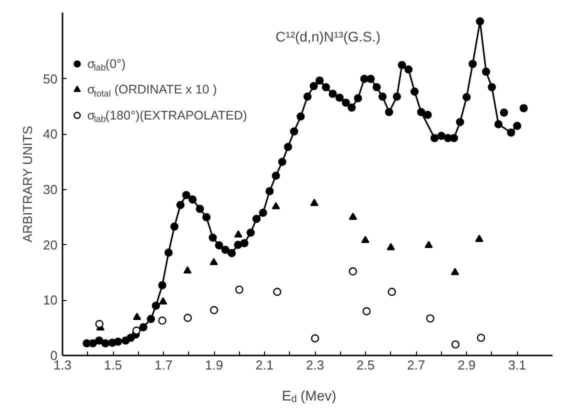 The height and width of the screenshot is (411, 566). I want to click on x-tick-label: 2.5, so click(365, 365).